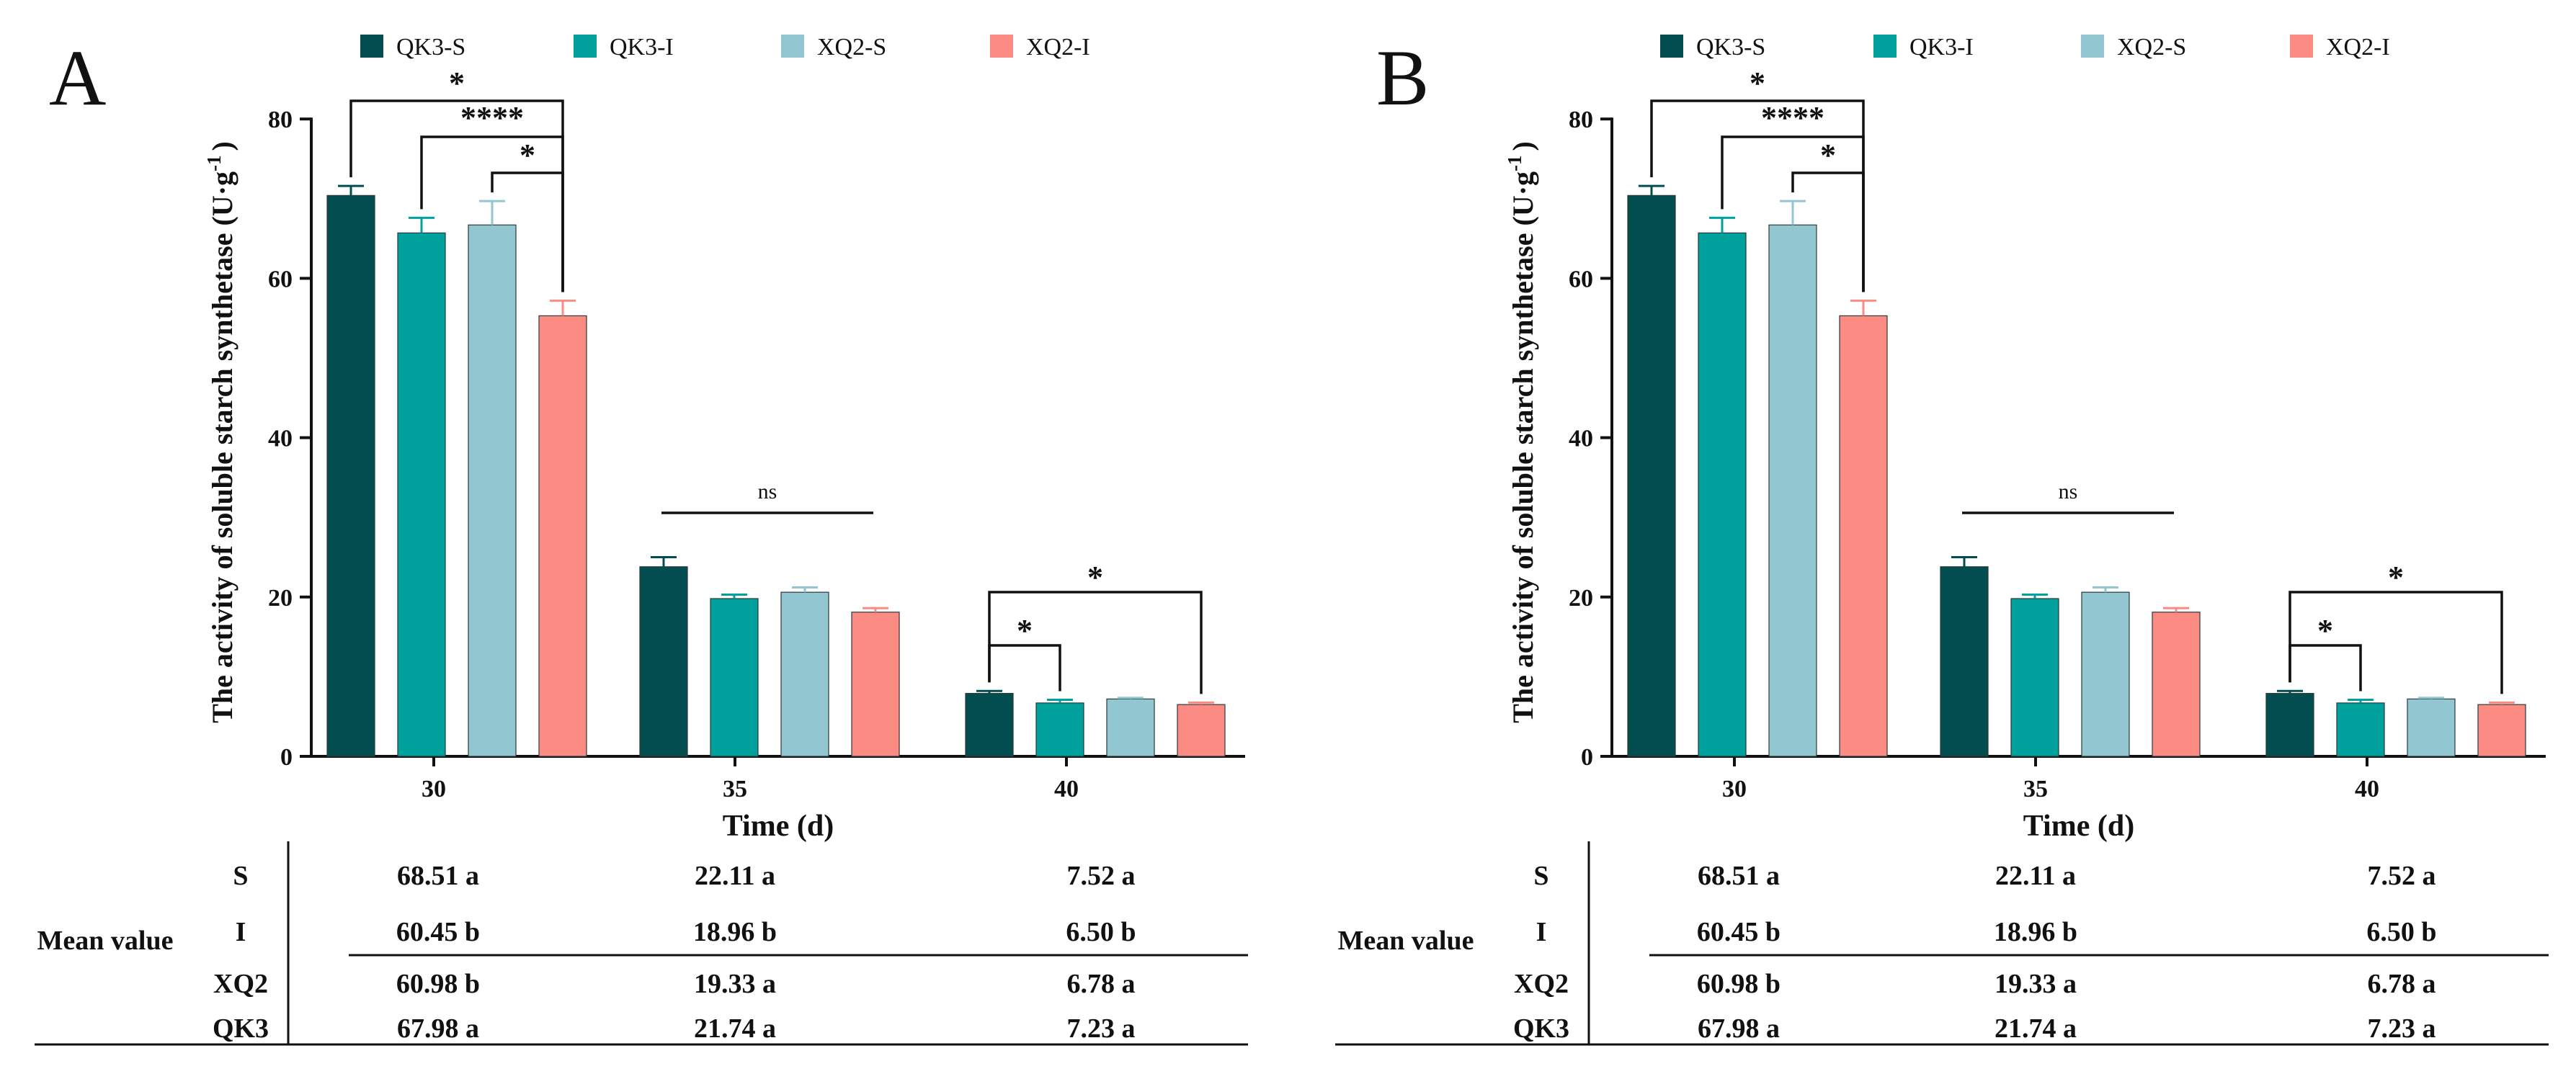 This screenshot has width=2576, height=1074. Describe the element at coordinates (1101, 876) in the screenshot. I see `table-cell: 7.52 a` at that location.